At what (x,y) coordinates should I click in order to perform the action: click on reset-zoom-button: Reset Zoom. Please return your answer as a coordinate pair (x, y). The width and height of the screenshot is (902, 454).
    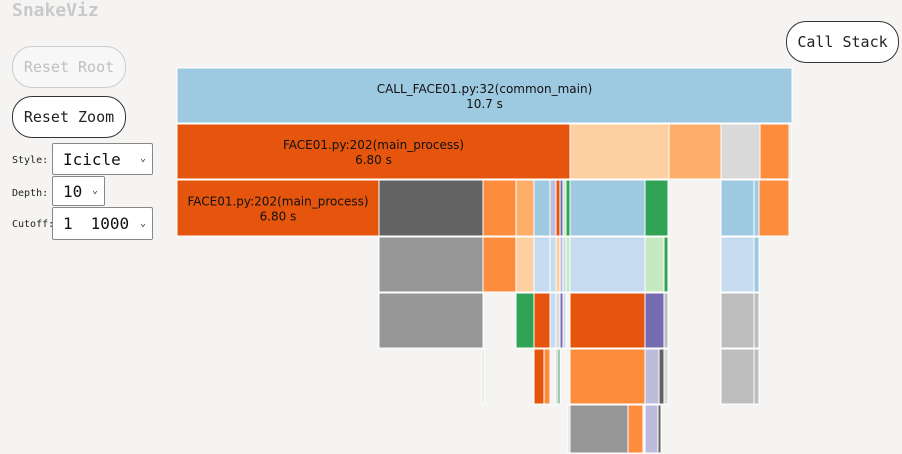
    Looking at the image, I should click on (69, 117).